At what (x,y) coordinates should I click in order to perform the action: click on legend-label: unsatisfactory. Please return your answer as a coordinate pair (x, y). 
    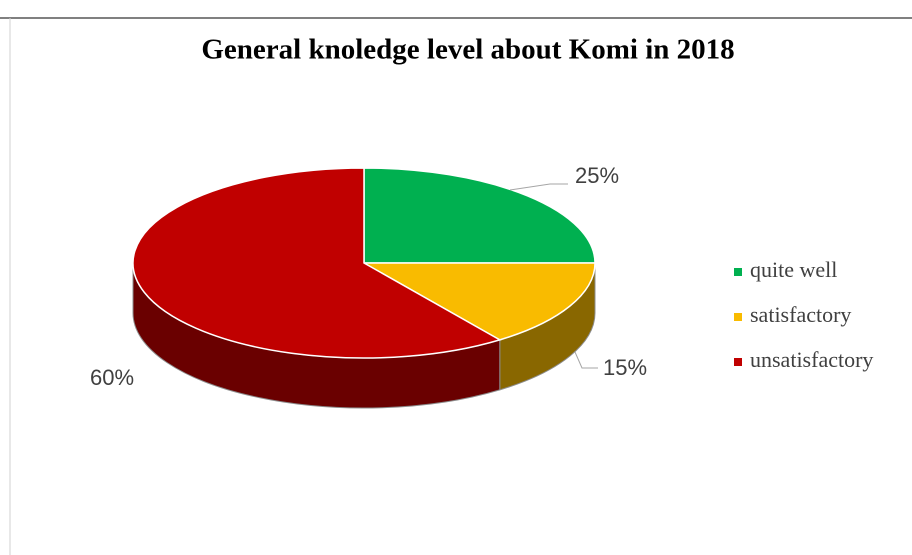
    Looking at the image, I should click on (811, 359).